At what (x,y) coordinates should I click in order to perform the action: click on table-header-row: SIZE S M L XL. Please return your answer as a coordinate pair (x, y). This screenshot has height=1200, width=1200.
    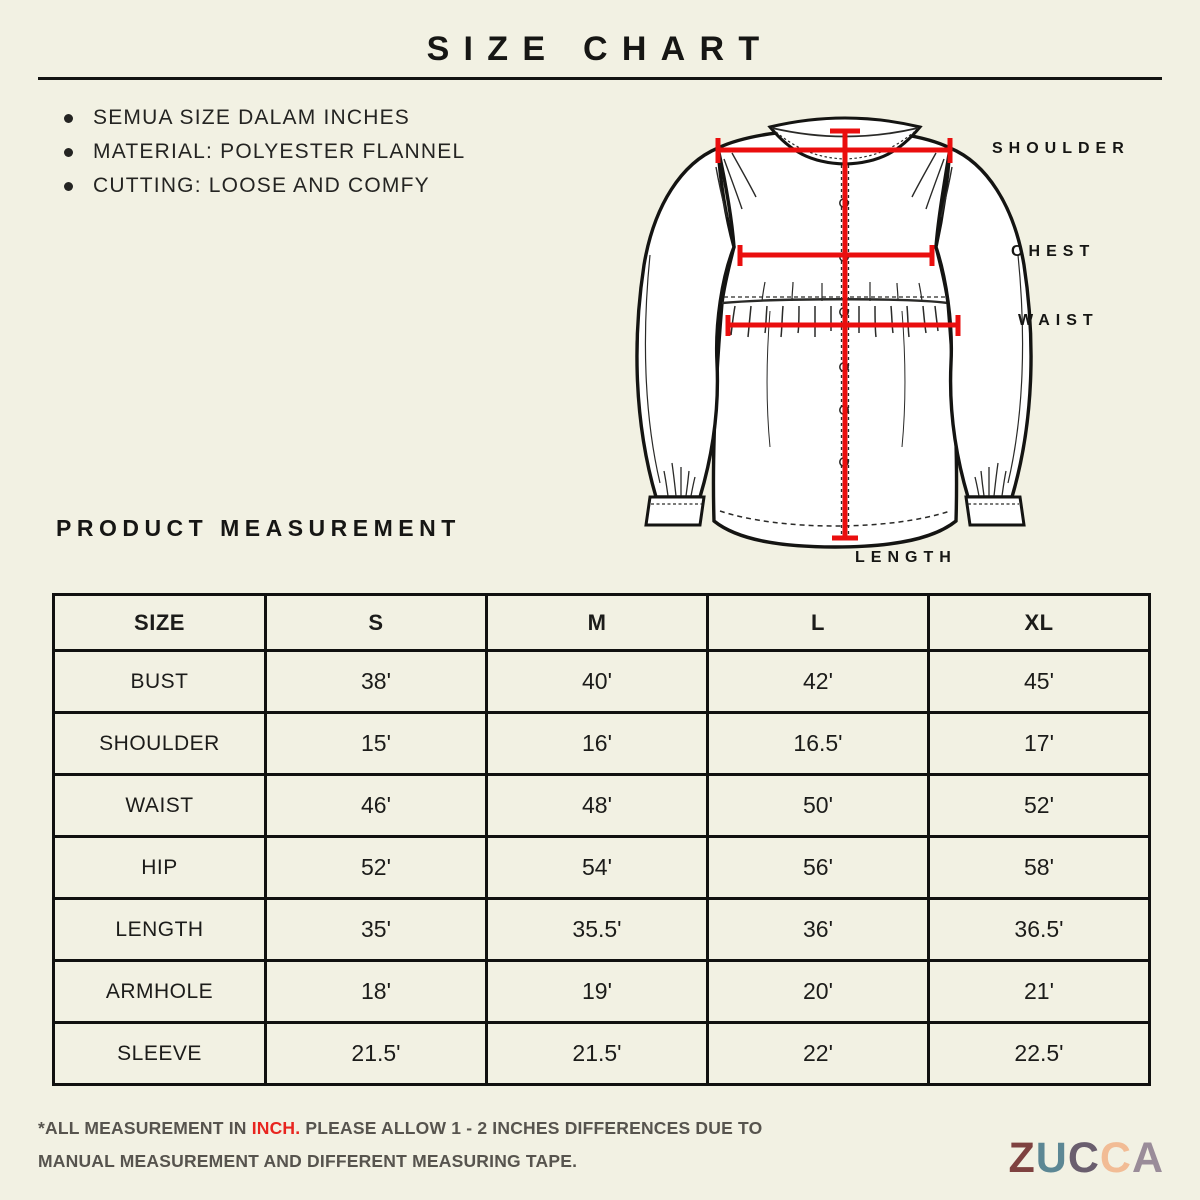
    Looking at the image, I should click on (601, 622).